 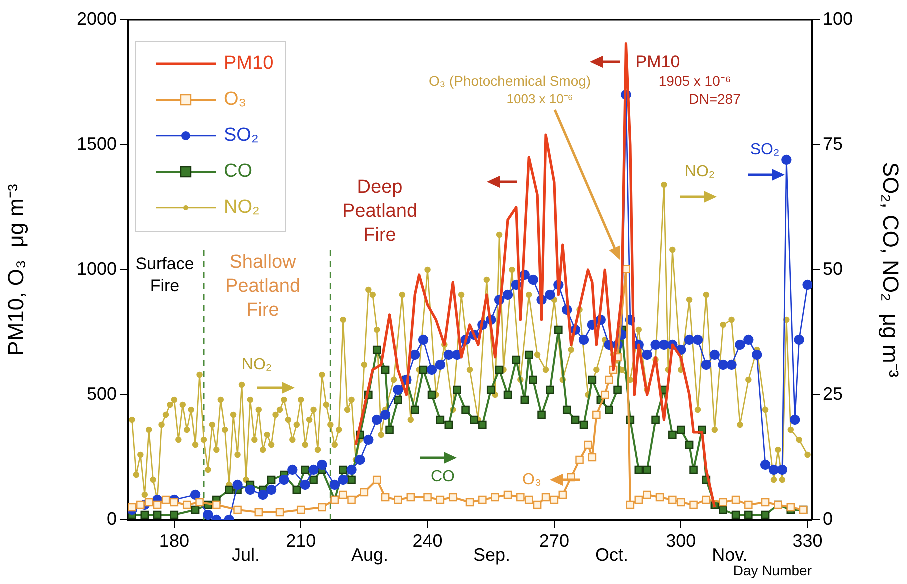 I want to click on x-tick-label: 270, so click(x=554, y=540).